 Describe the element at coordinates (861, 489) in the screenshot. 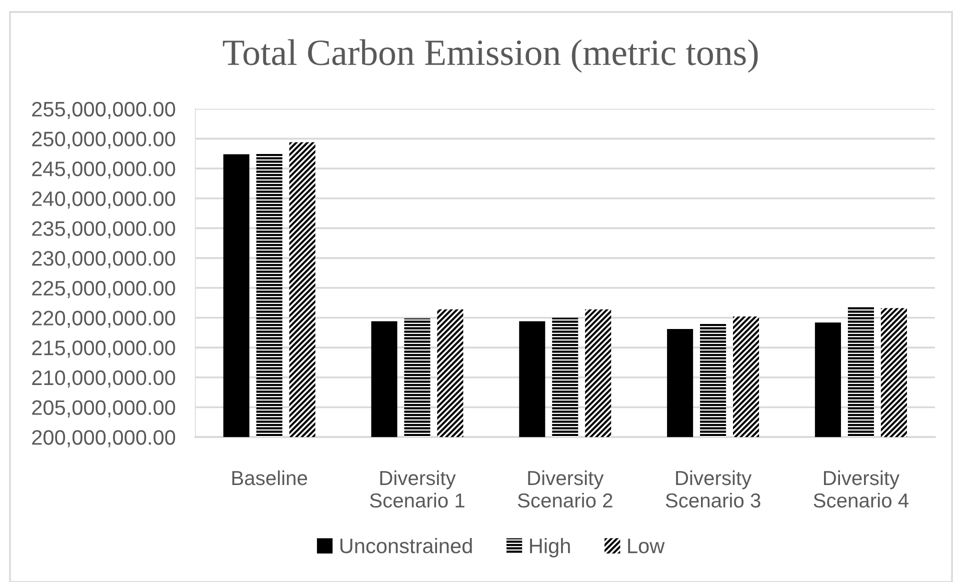

I see `x-tick-label: Diversity Scenario 4` at that location.